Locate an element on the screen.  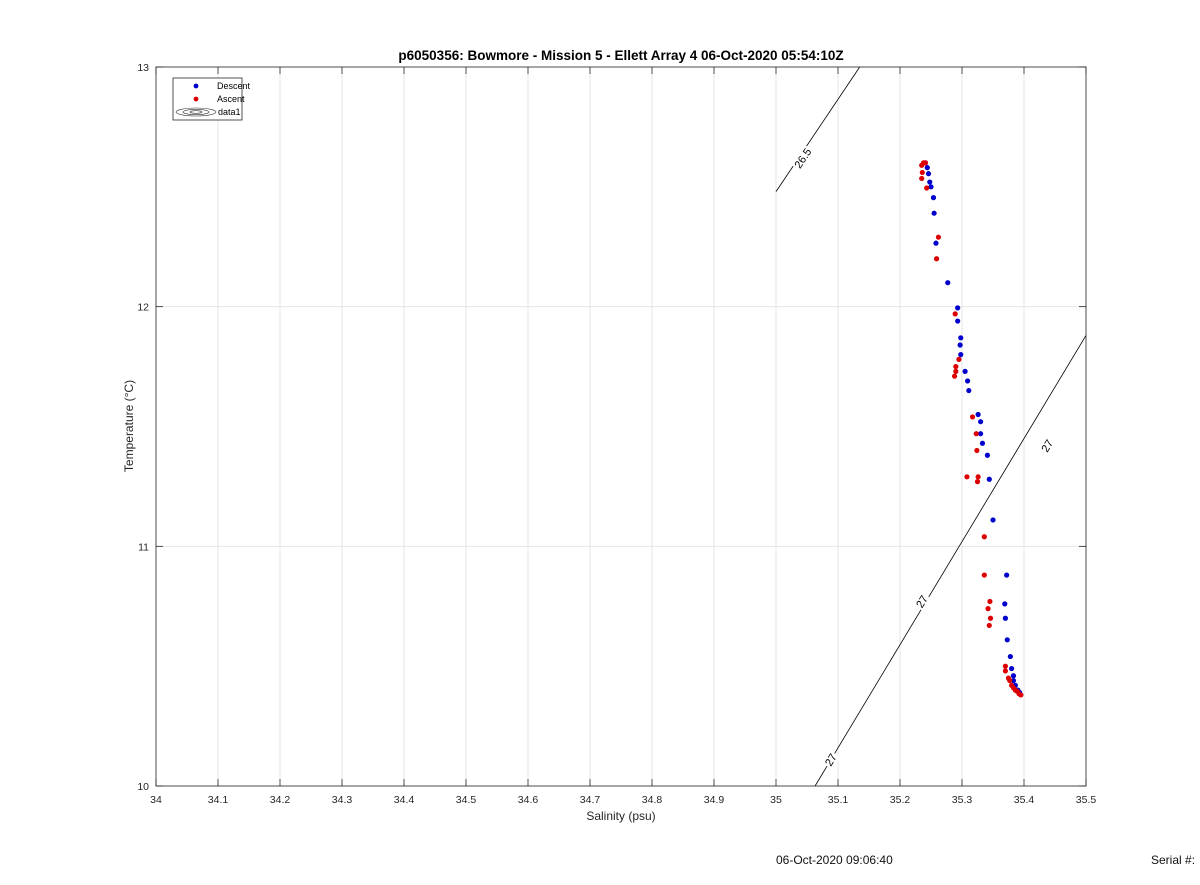
footer-serial-number: Serial #: is located at coordinates (1173, 860).